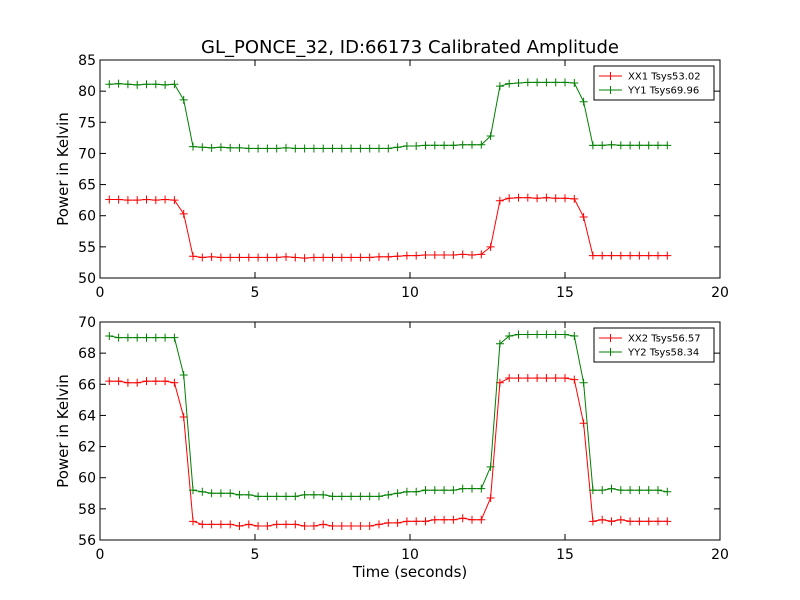  Describe the element at coordinates (87, 248) in the screenshot. I see `y-tick-label: 55` at that location.